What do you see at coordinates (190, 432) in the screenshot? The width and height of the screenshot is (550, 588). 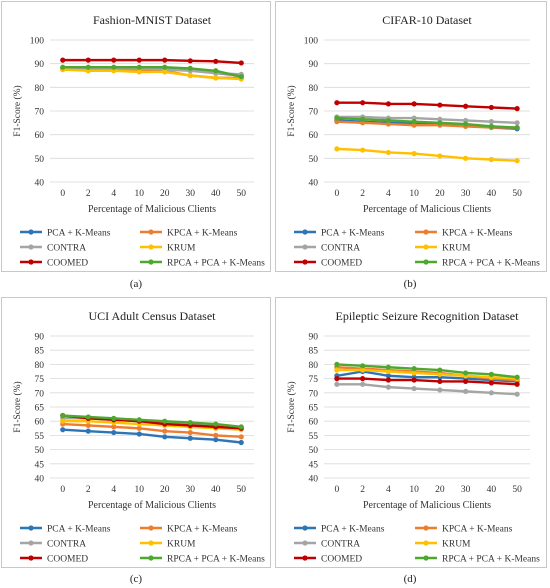 I see `data-point-kpca-k-means` at bounding box center [190, 432].